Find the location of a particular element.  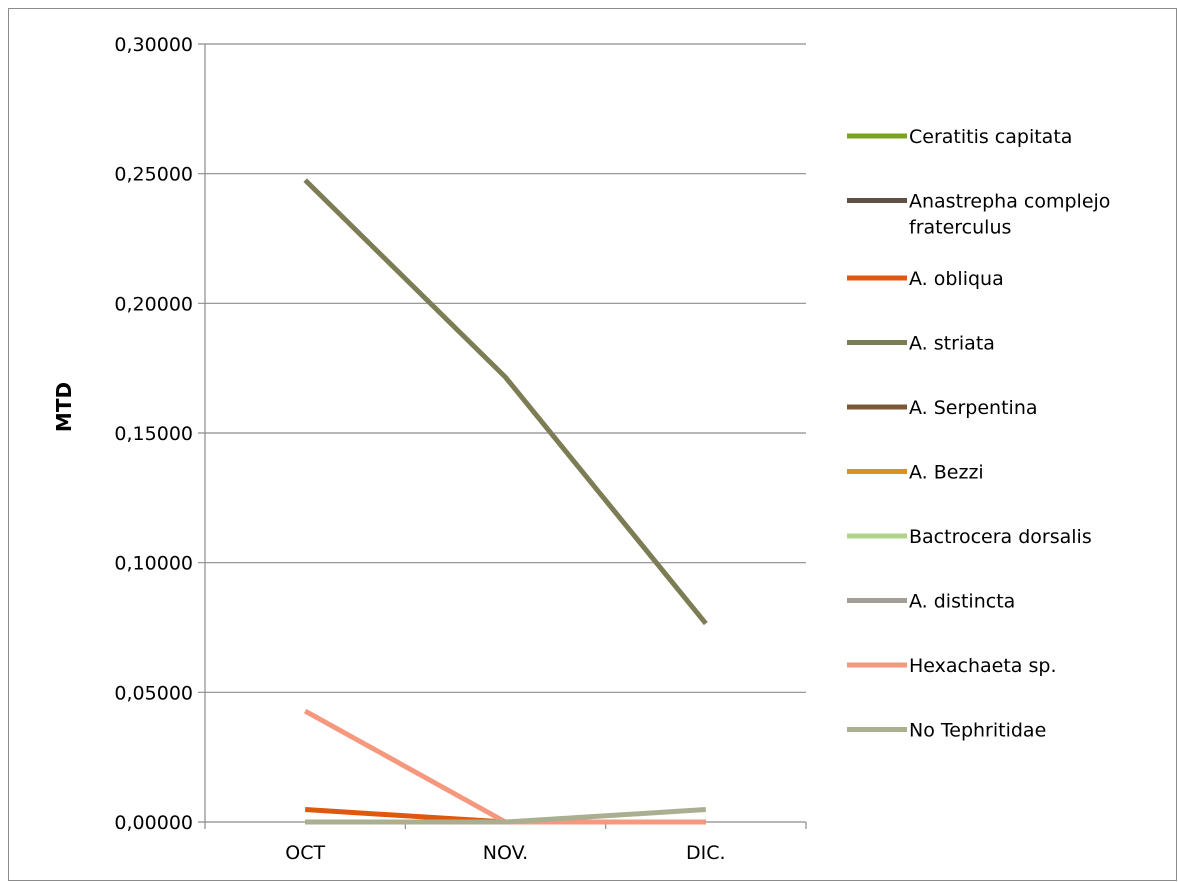

legend-label: No Tephritidae is located at coordinates (977, 731).